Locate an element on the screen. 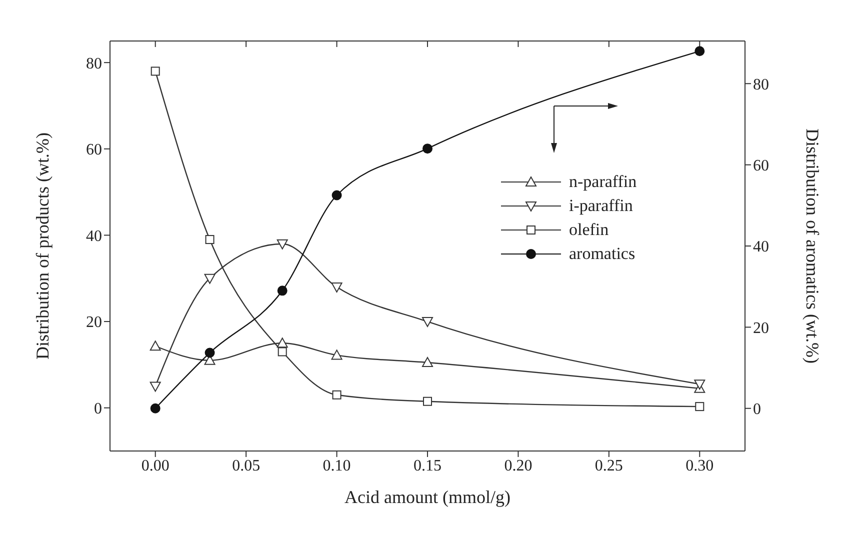  legend-label: i-paraffin is located at coordinates (601, 206).